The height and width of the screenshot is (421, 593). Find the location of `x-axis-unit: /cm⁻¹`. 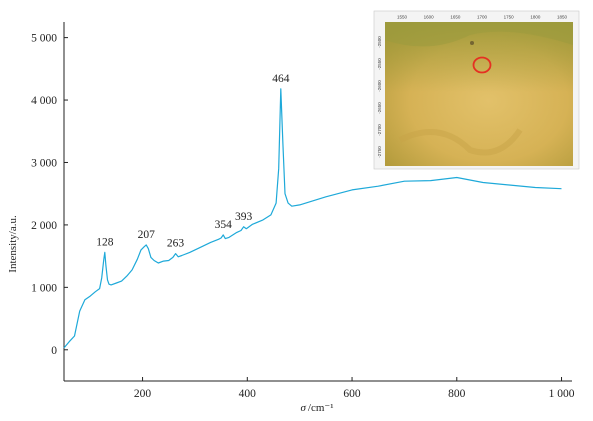

x-axis-unit: /cm⁻¹ is located at coordinates (321, 408).